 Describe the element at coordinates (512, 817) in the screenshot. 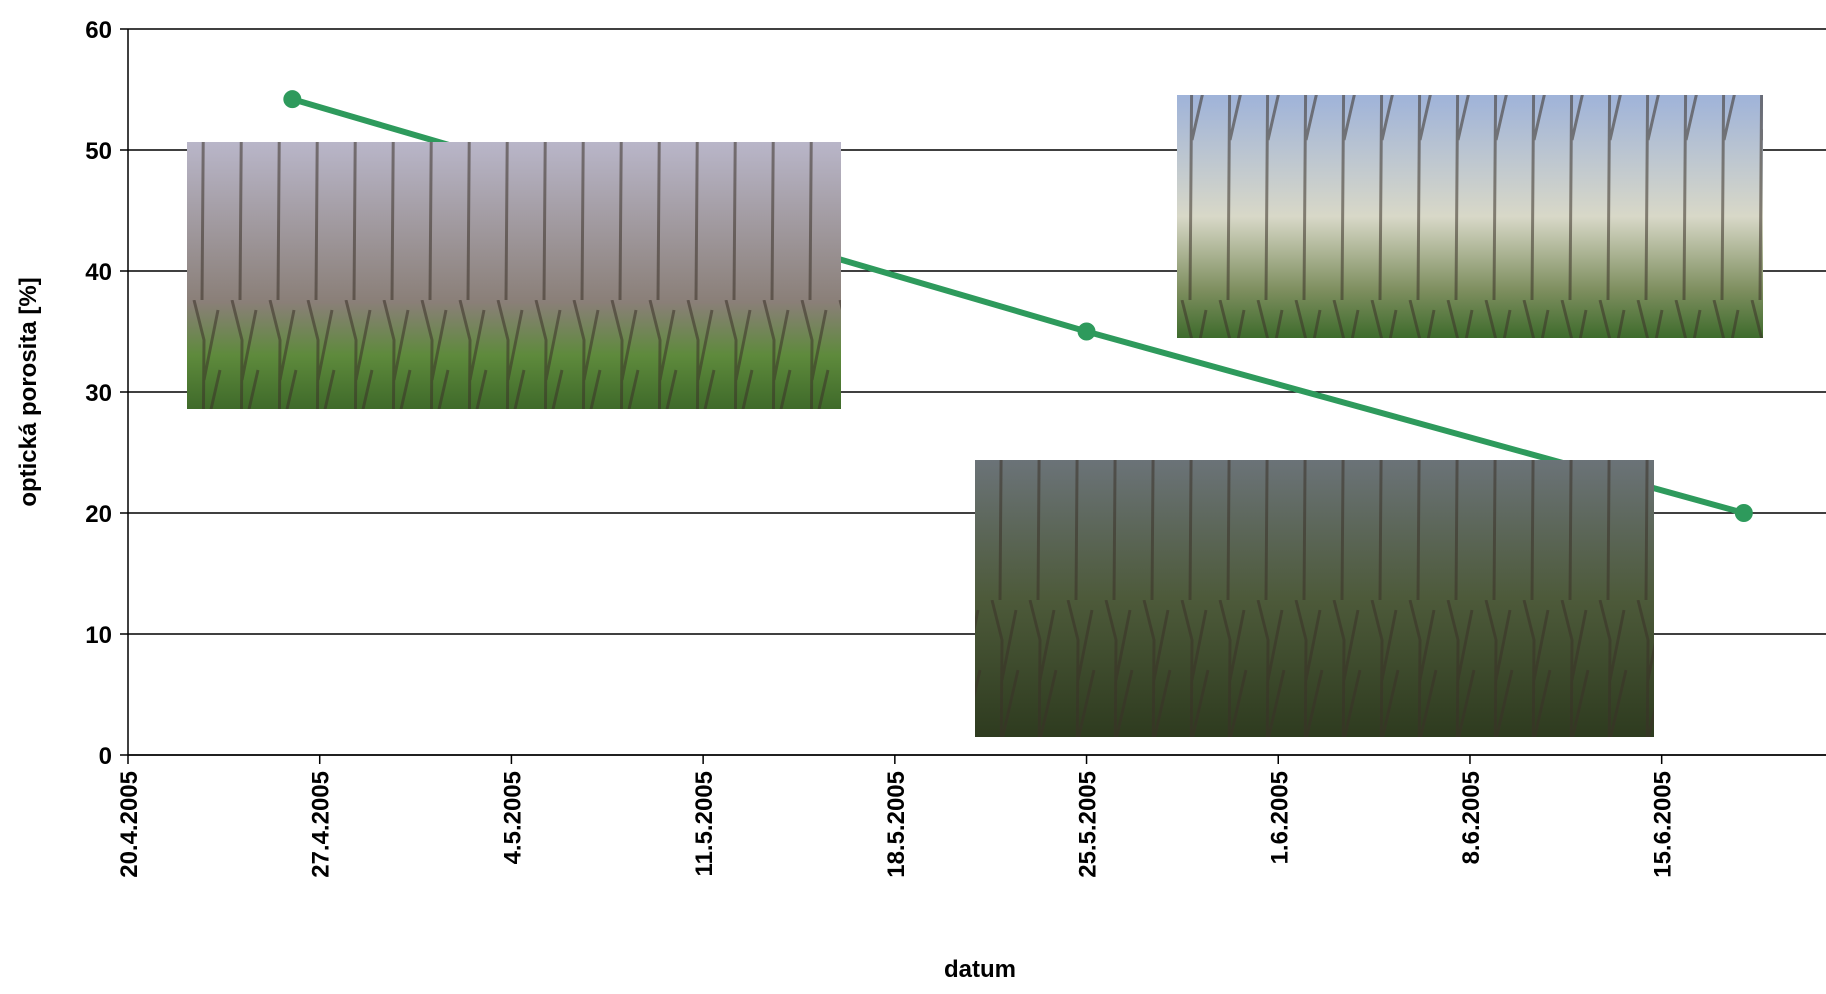

I see `x-tick-label: 4.5.2005` at that location.